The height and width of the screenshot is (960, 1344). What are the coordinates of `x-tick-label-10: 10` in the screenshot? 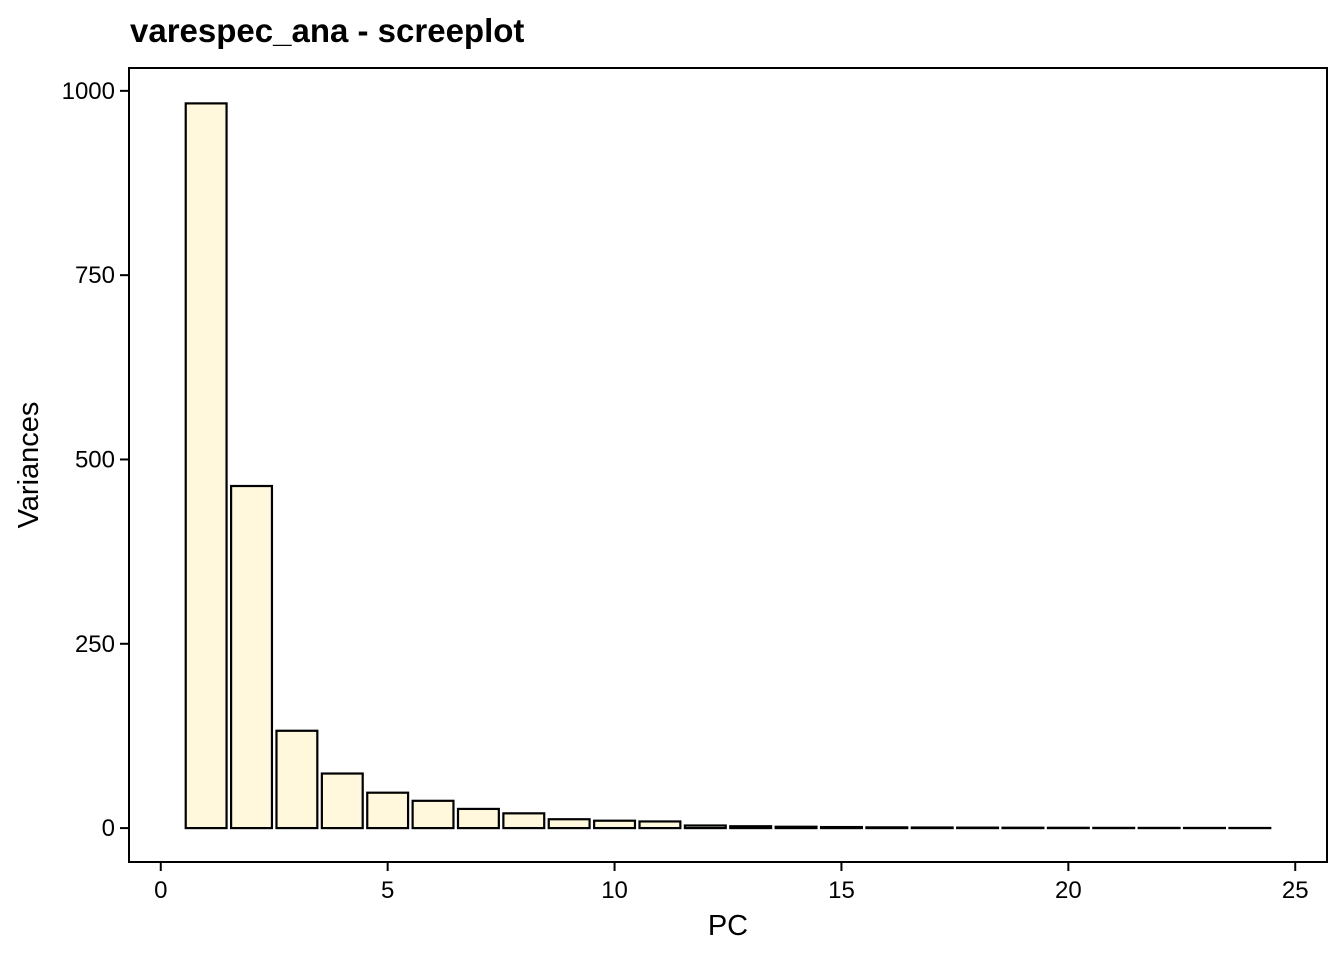 It's located at (614, 890).